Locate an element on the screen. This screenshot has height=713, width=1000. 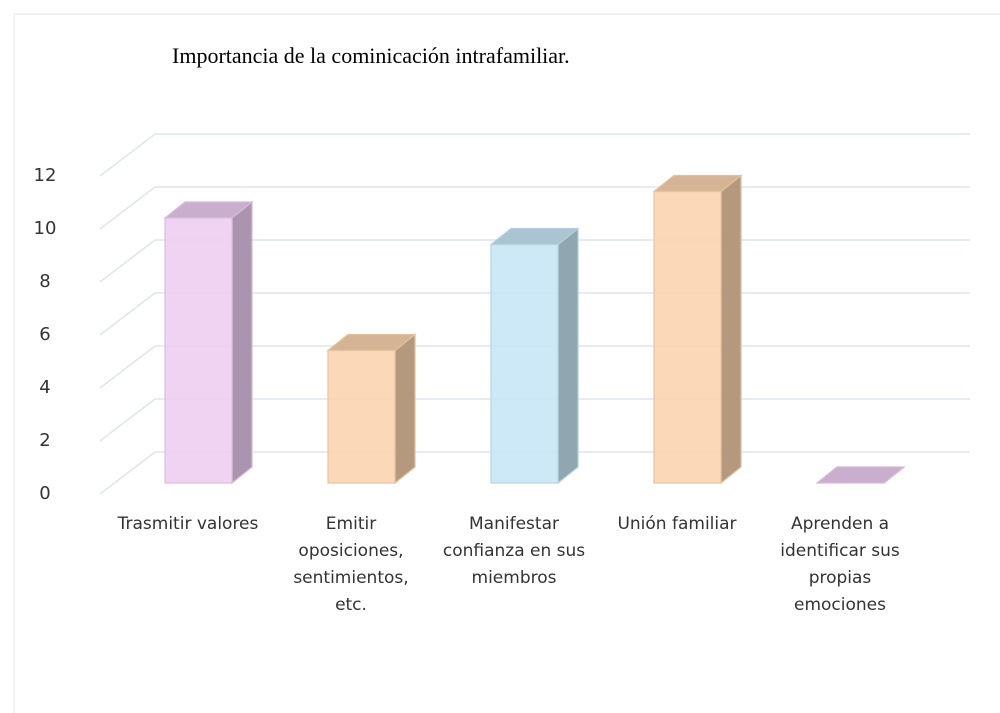
y-tick-label: 4 is located at coordinates (44, 387).